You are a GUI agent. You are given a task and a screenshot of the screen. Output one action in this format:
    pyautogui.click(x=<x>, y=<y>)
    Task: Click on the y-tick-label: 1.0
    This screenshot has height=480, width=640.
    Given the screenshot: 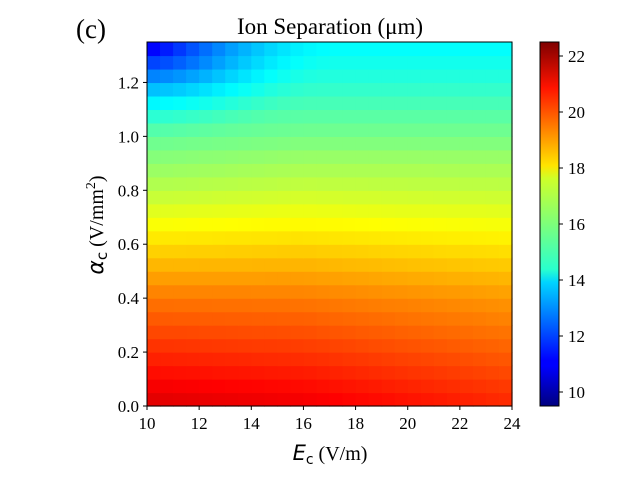 What is the action you would take?
    pyautogui.click(x=128, y=136)
    